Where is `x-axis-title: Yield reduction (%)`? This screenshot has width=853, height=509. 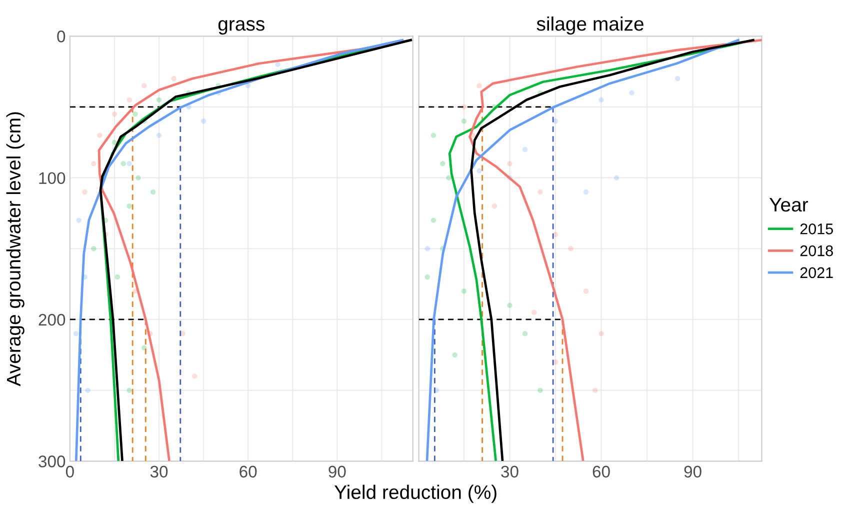 x-axis-title: Yield reduction (%) is located at coordinates (415, 493).